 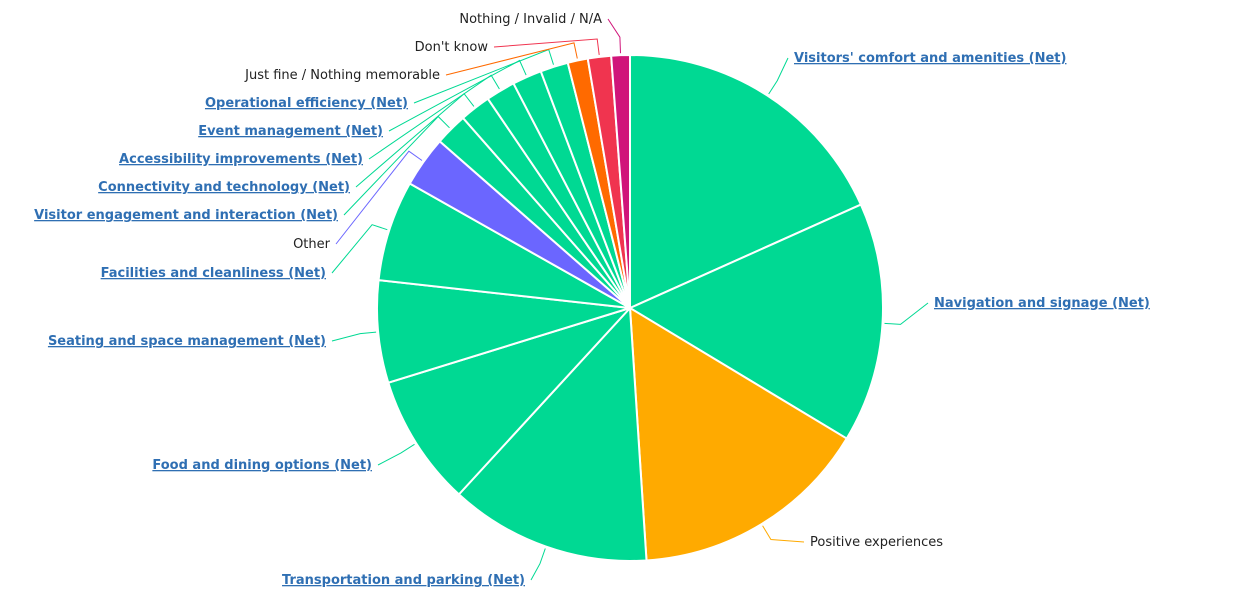 I want to click on slice-label-event-management-net: Event management (Net), so click(x=290, y=131).